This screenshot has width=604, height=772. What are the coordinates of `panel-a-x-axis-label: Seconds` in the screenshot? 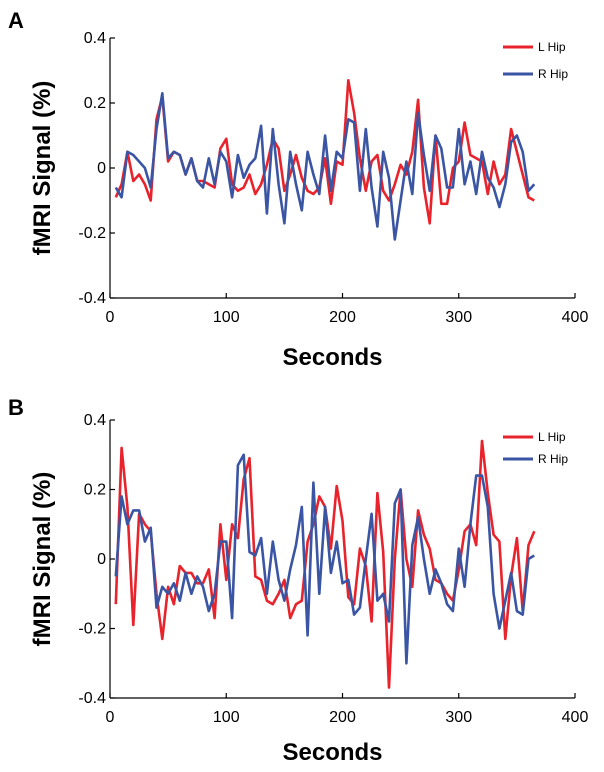 It's located at (332, 357).